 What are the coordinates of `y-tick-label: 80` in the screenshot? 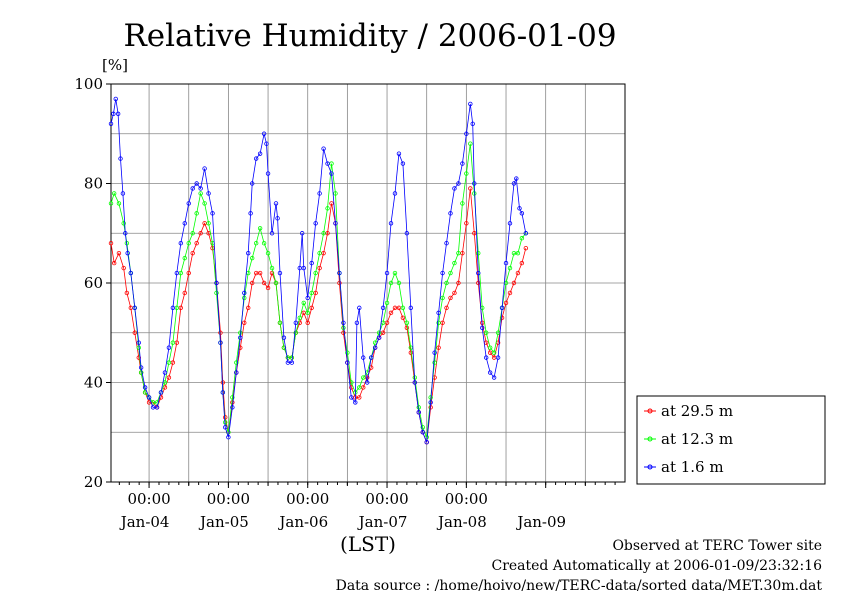 It's located at (93, 184).